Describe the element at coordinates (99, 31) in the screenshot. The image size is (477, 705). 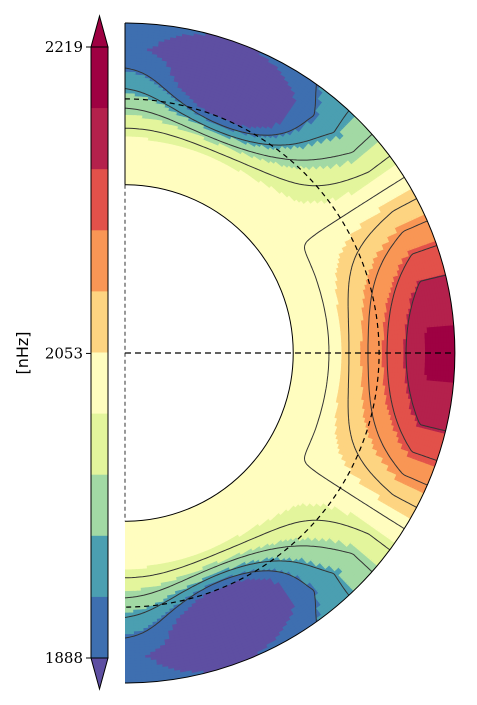
I see `colorbar-extend-max-arrow` at that location.